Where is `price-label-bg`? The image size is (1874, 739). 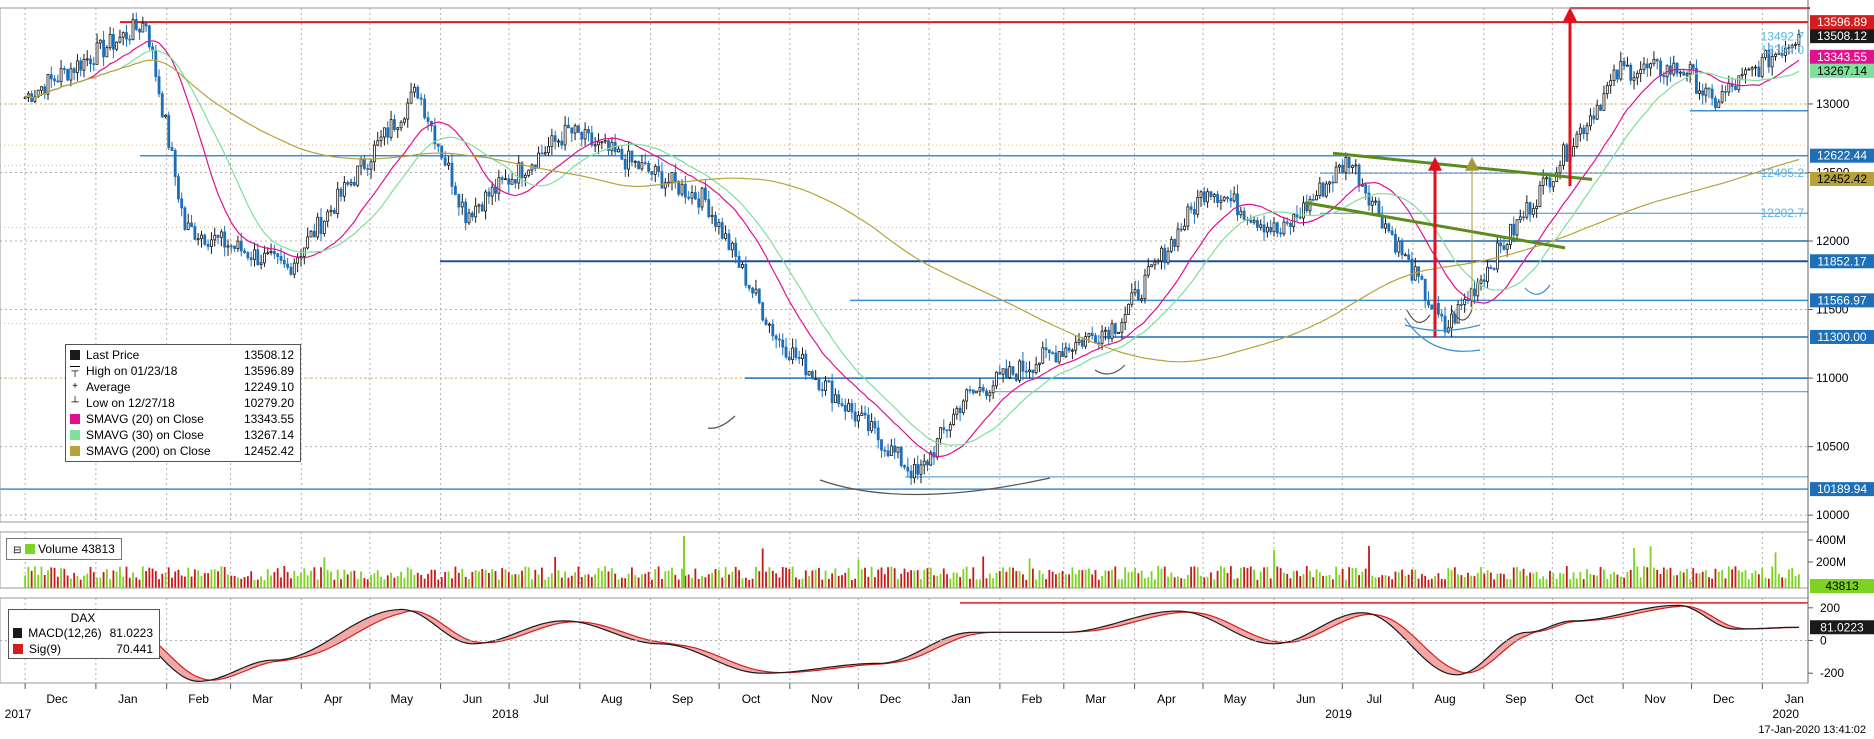 price-label-bg is located at coordinates (1842, 56).